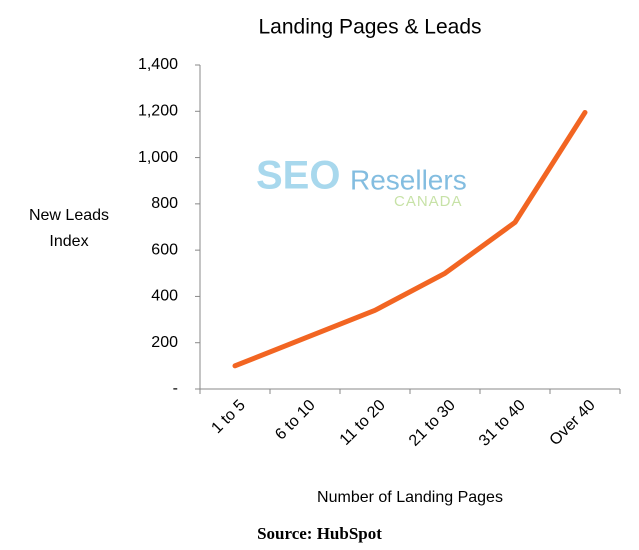 The image size is (639, 550). Describe the element at coordinates (432, 423) in the screenshot. I see `x-tick-label: 21 to 30` at that location.